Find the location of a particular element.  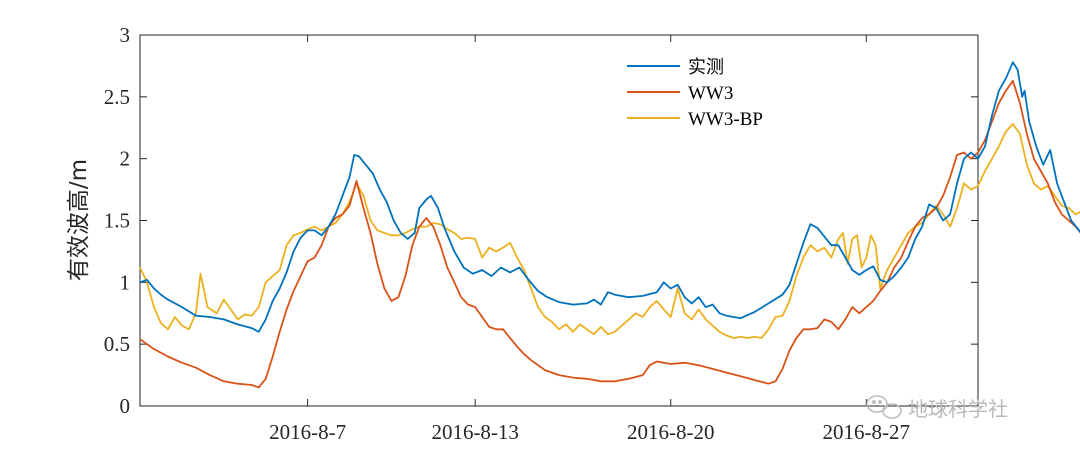

y-axis-title: 有效波高/m is located at coordinates (79, 220).